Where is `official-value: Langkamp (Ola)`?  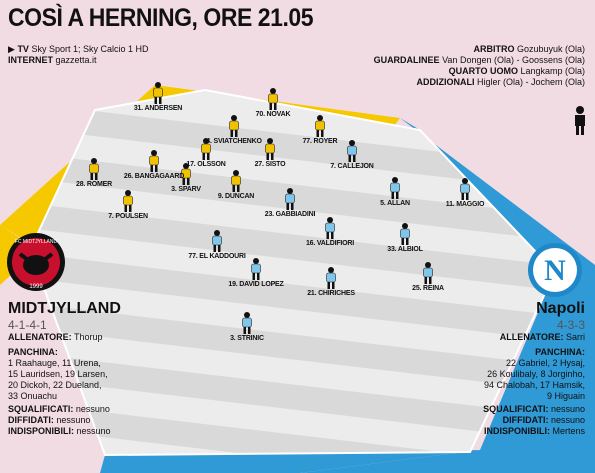
official-value: Langkamp (Ola) is located at coordinates (552, 71).